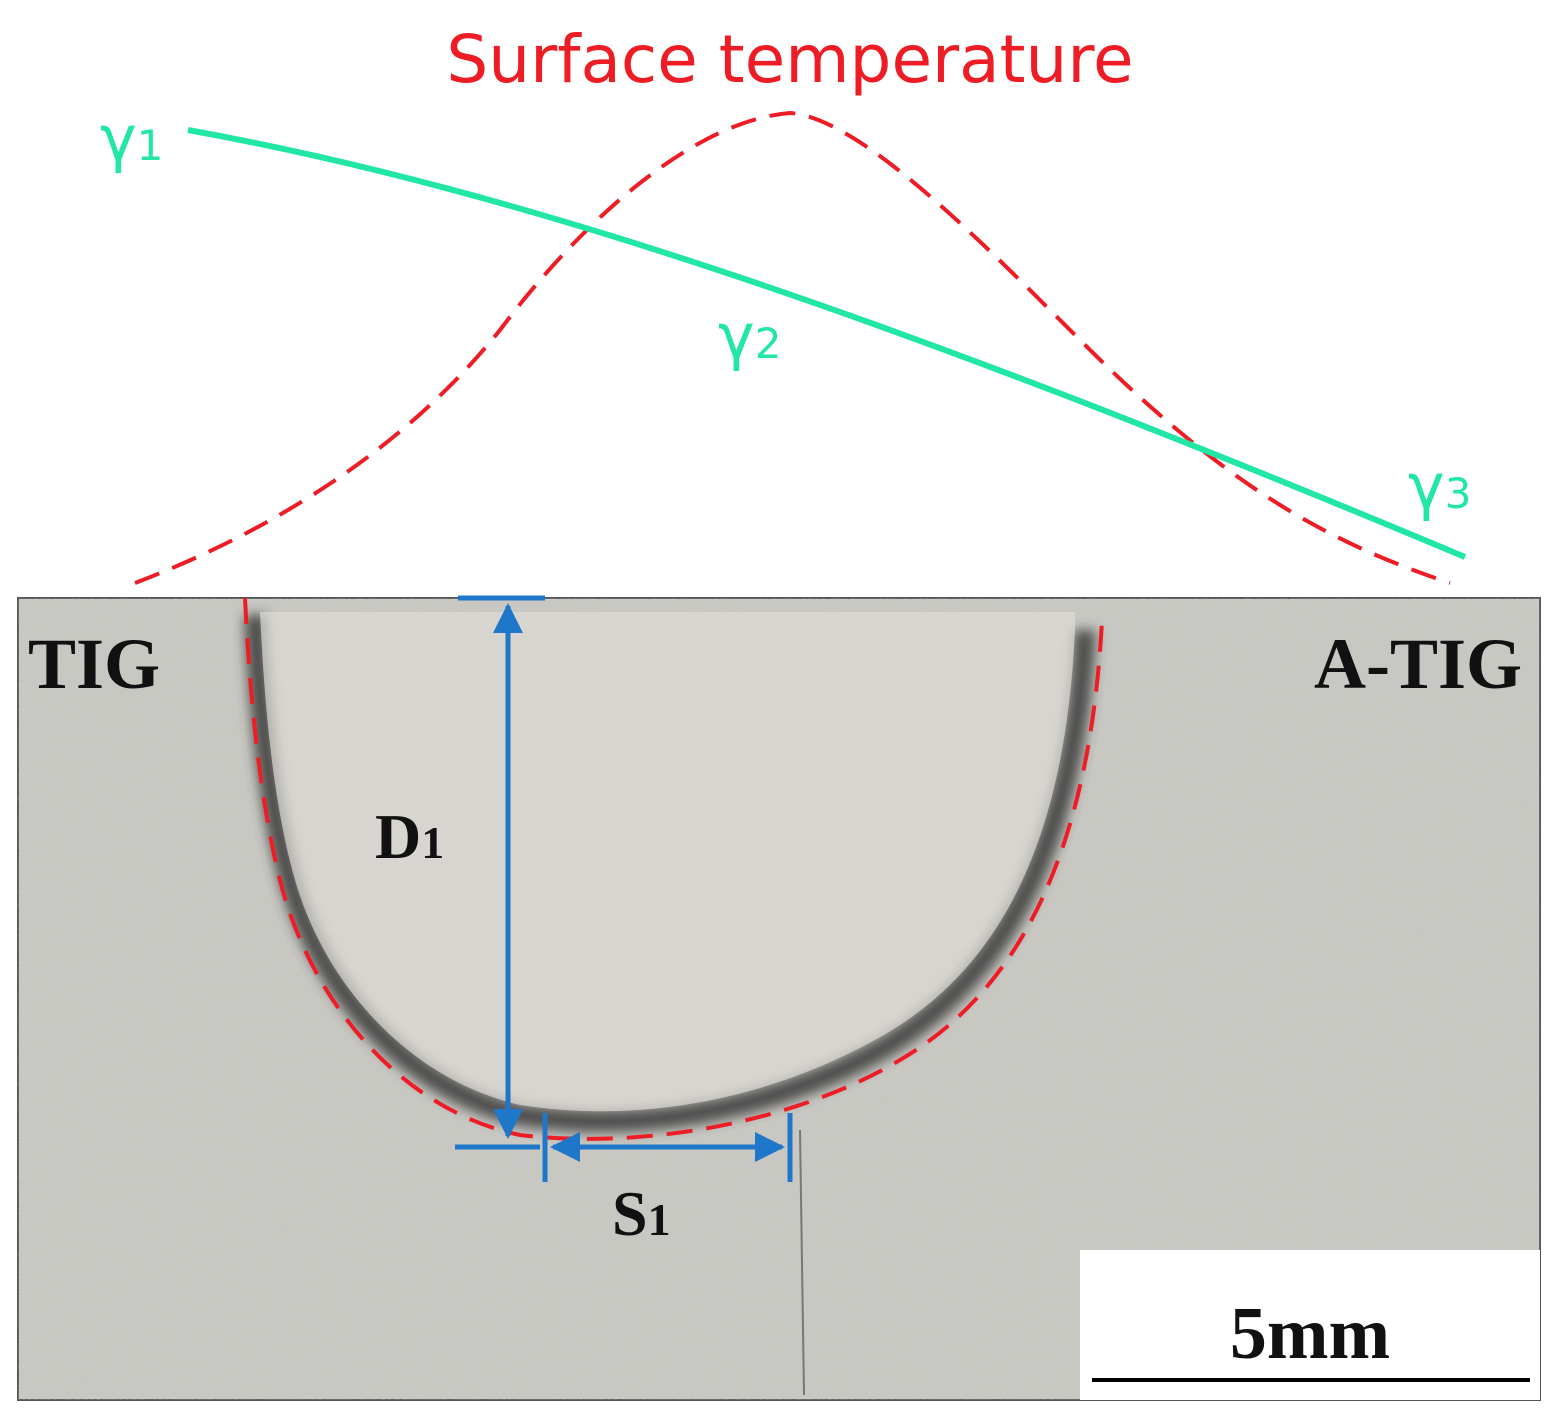 This screenshot has height=1419, width=1566. I want to click on shift-label: S1, so click(641, 1213).